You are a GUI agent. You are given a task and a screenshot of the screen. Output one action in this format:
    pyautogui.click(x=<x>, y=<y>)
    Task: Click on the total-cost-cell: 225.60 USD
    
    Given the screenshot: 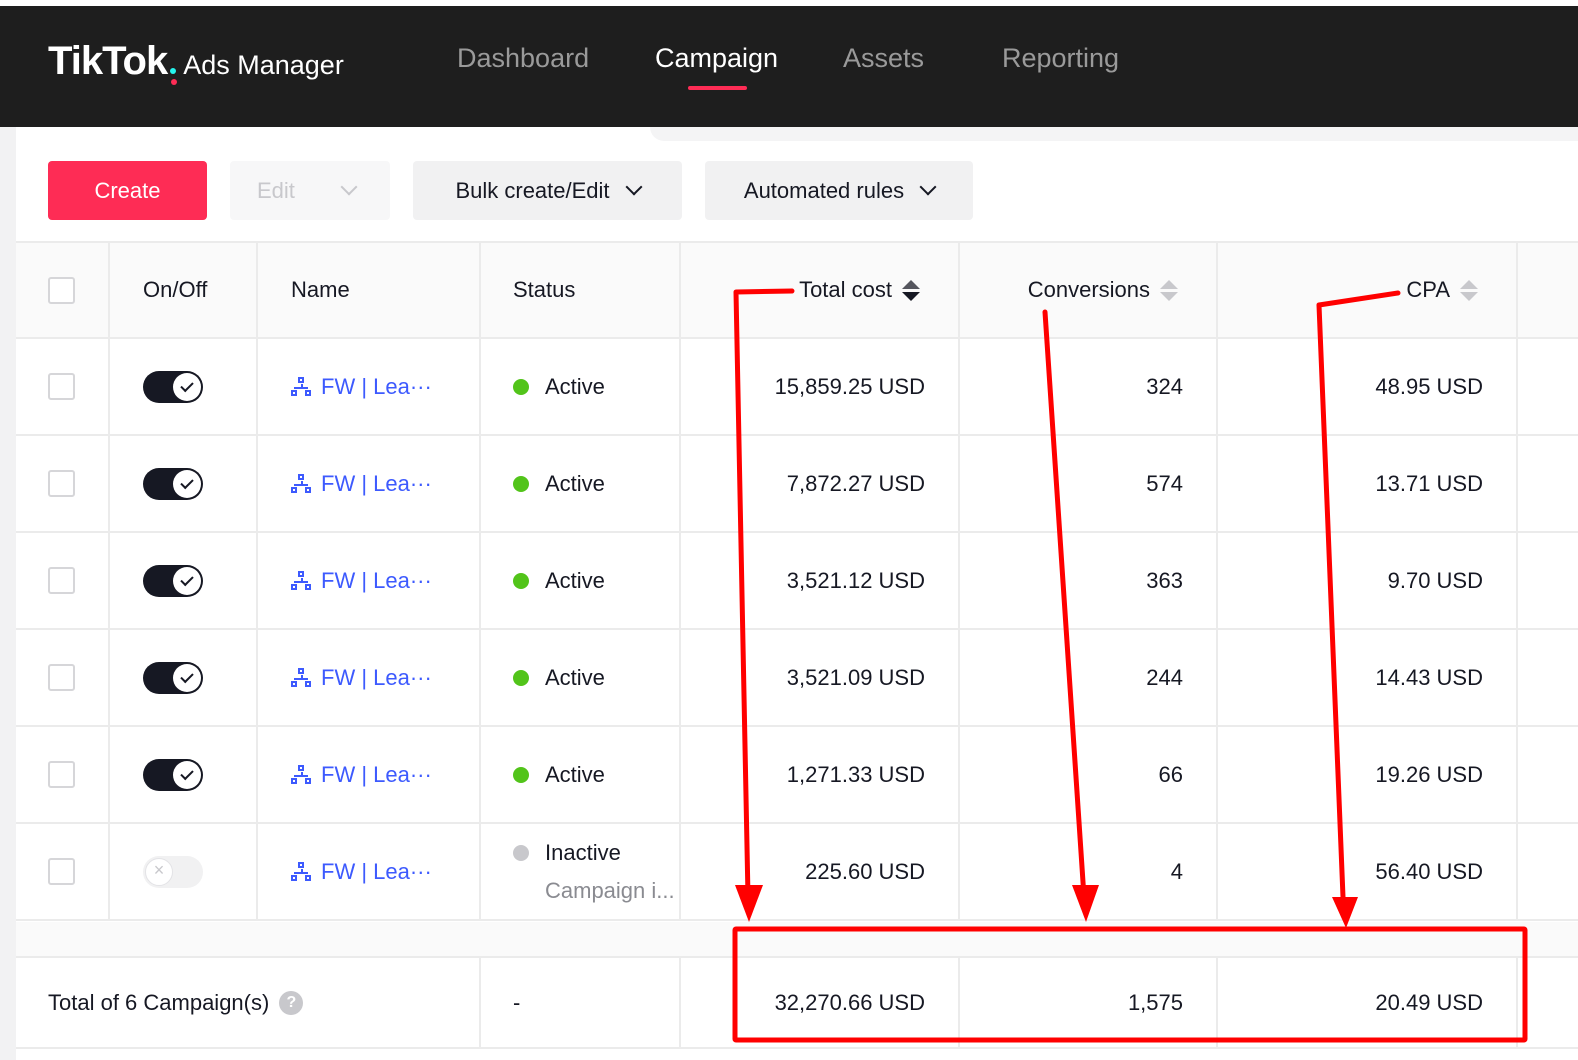 What is the action you would take?
    pyautogui.click(x=820, y=871)
    